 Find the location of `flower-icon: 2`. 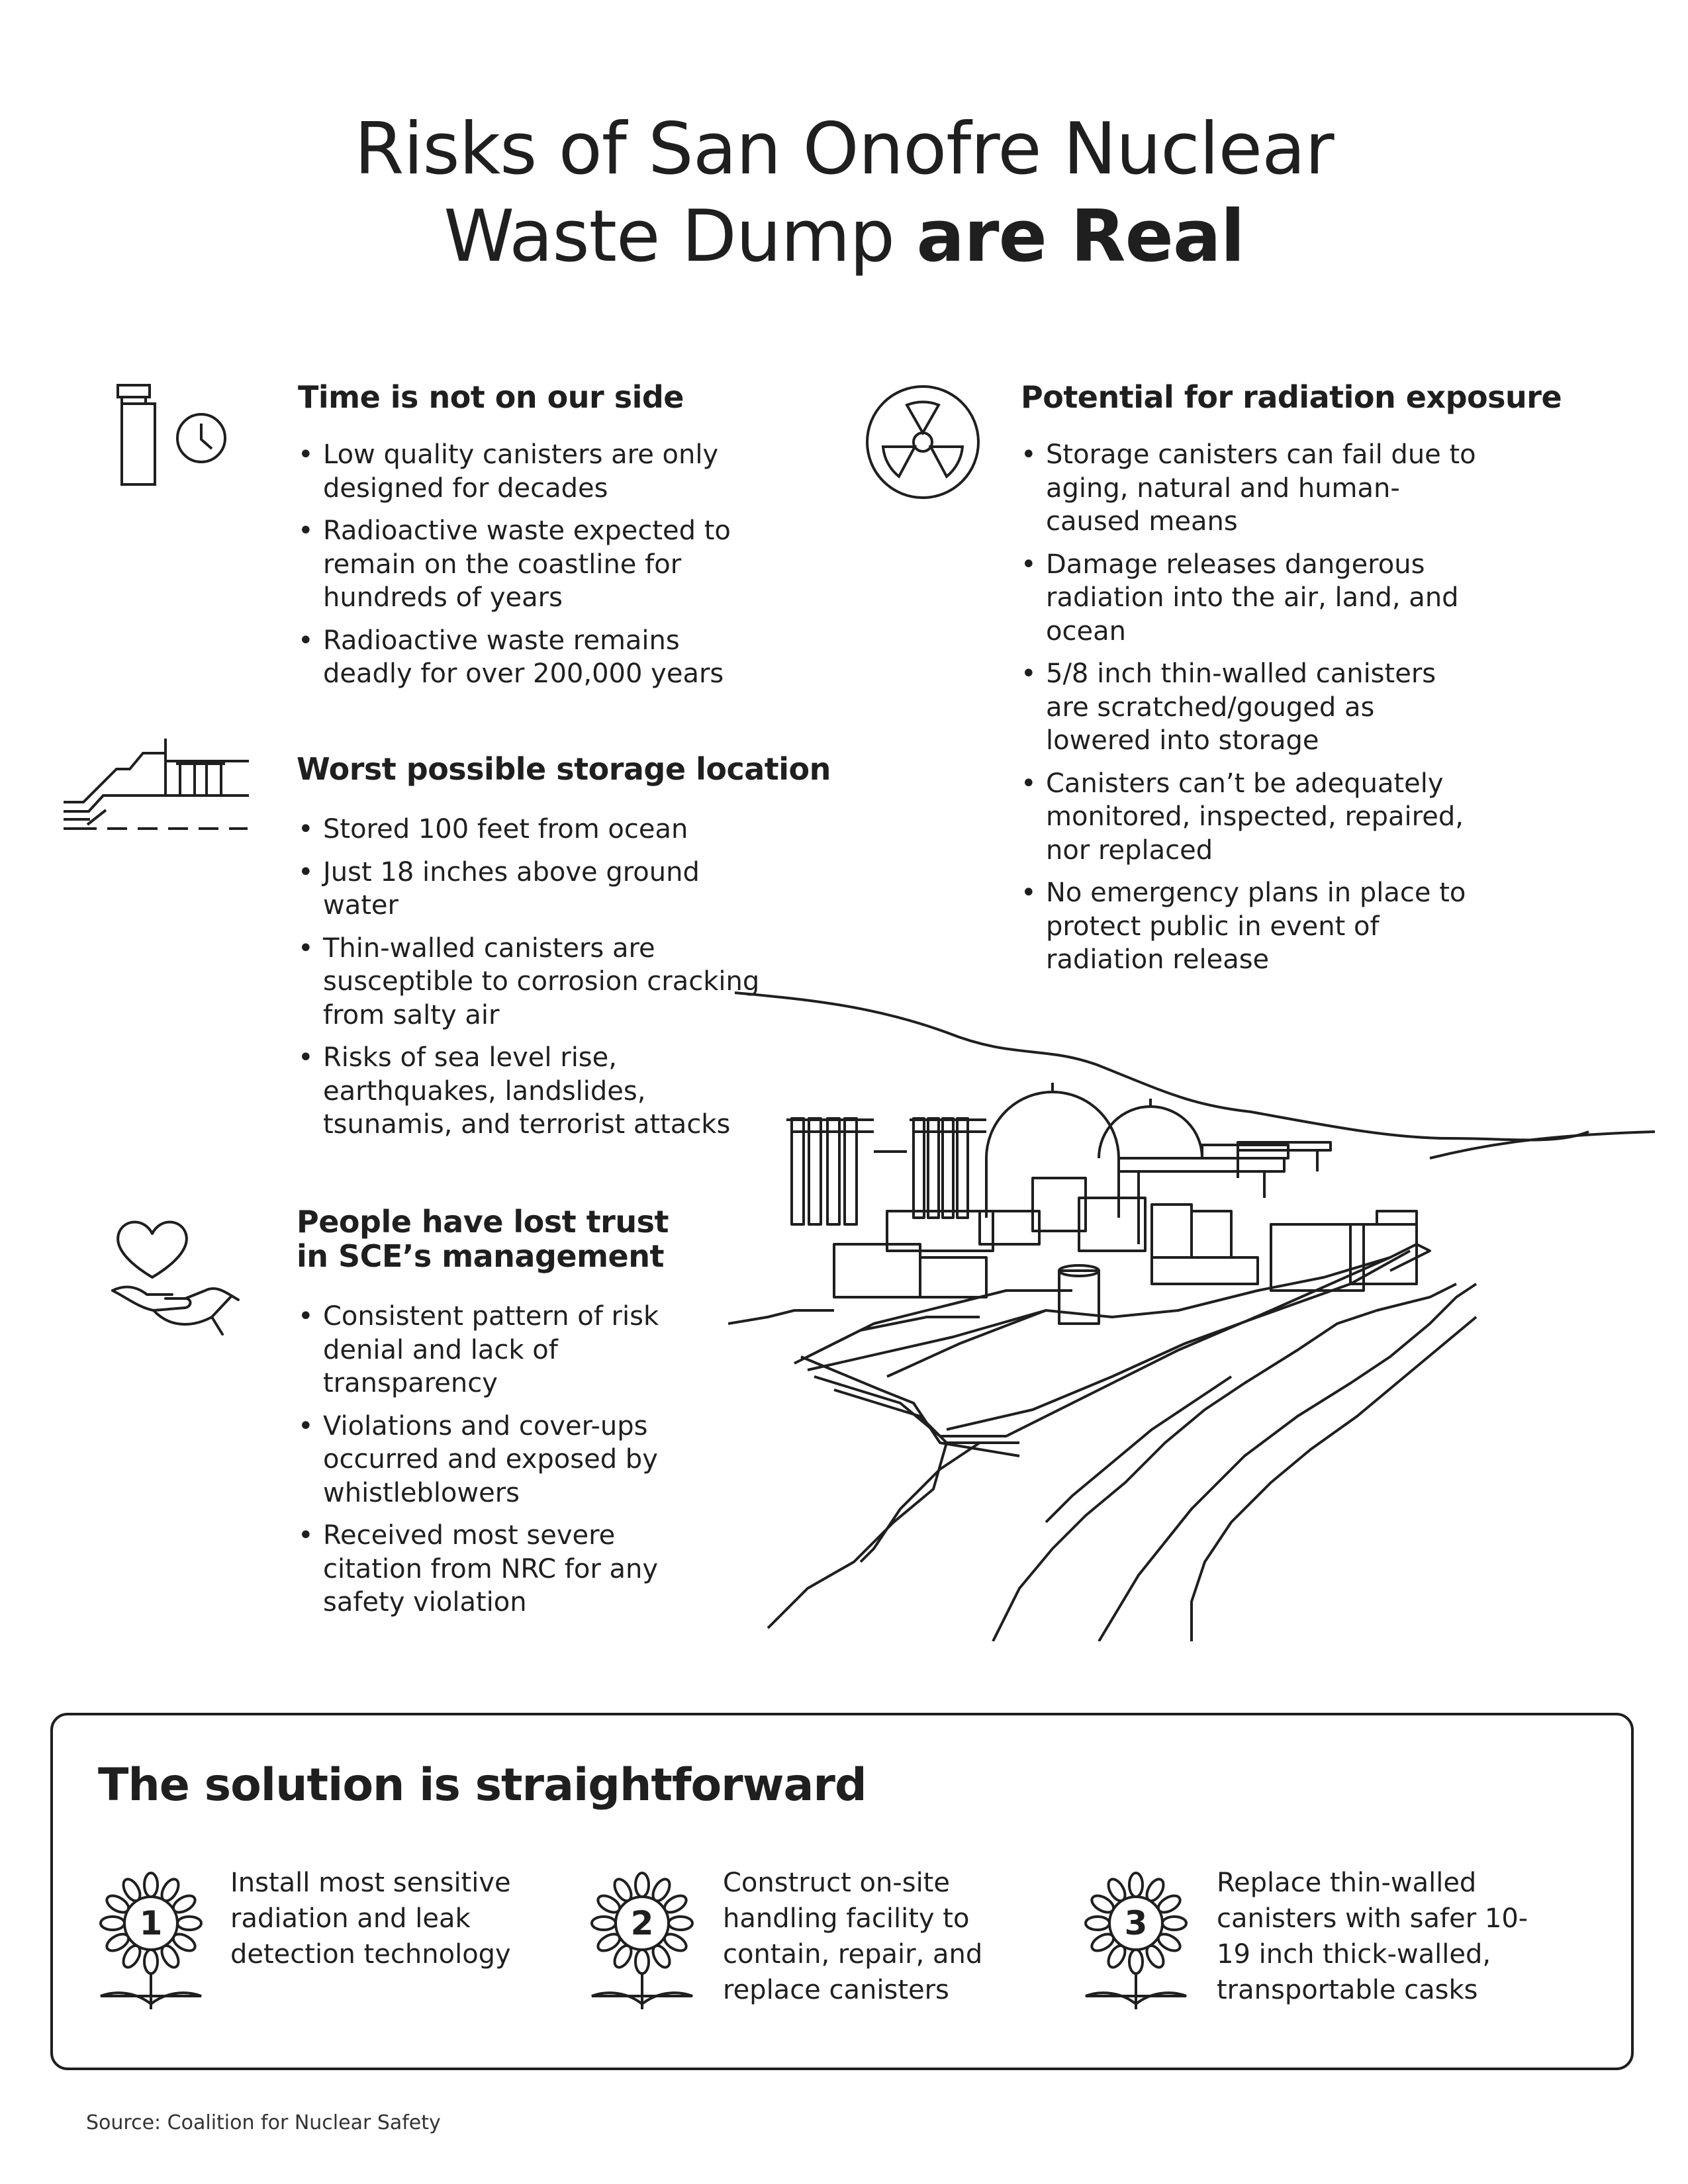

flower-icon: 2 is located at coordinates (645, 1943).